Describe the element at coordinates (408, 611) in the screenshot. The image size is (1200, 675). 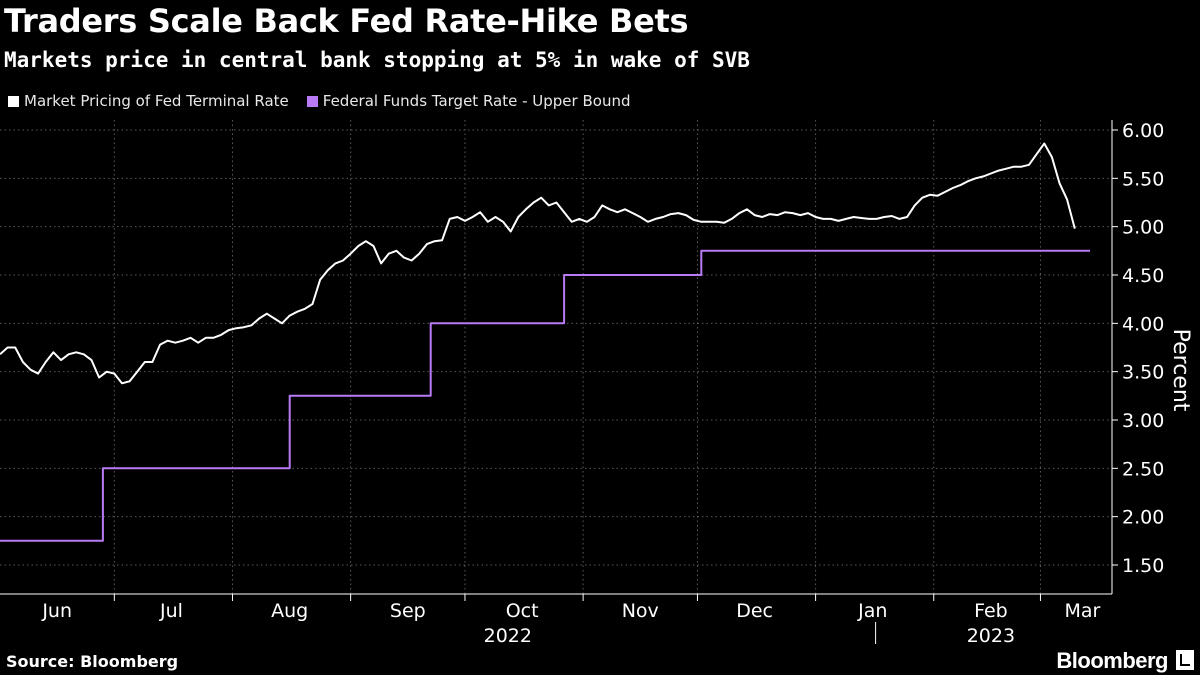
I see `x-tick-label: Sep` at that location.